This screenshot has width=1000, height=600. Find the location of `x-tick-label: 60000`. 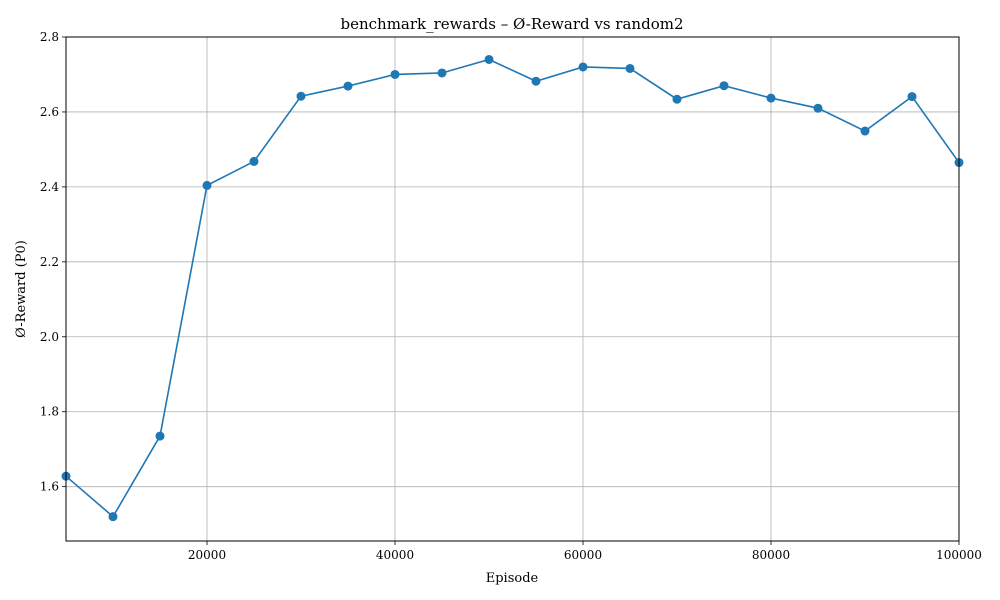

x-tick-label: 60000 is located at coordinates (583, 555).